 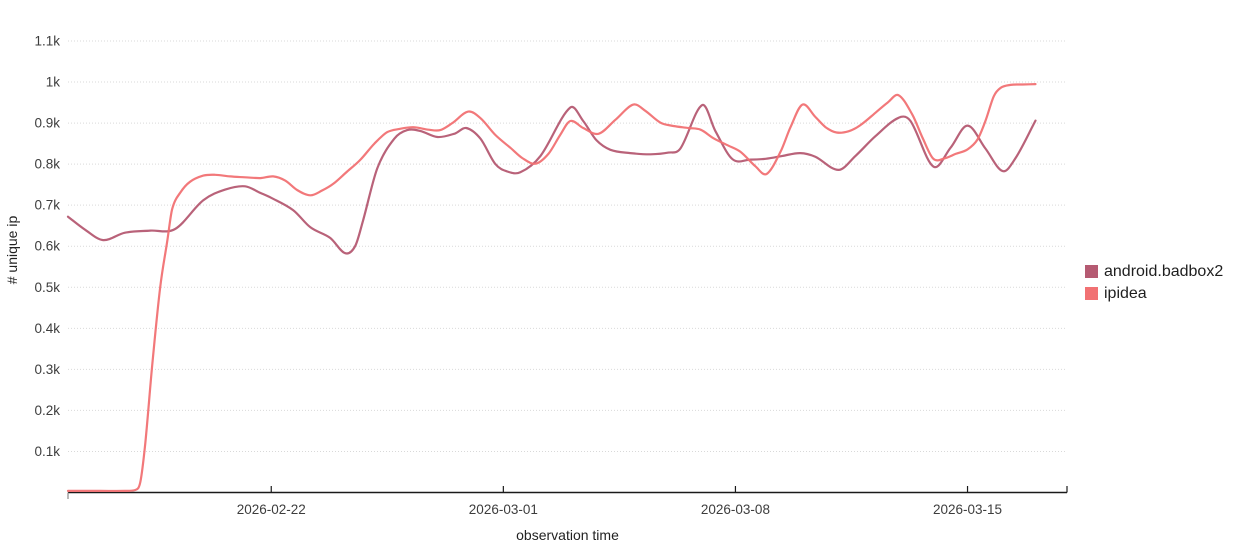 I want to click on legend-item-ipidea: ipidea, so click(x=1154, y=293).